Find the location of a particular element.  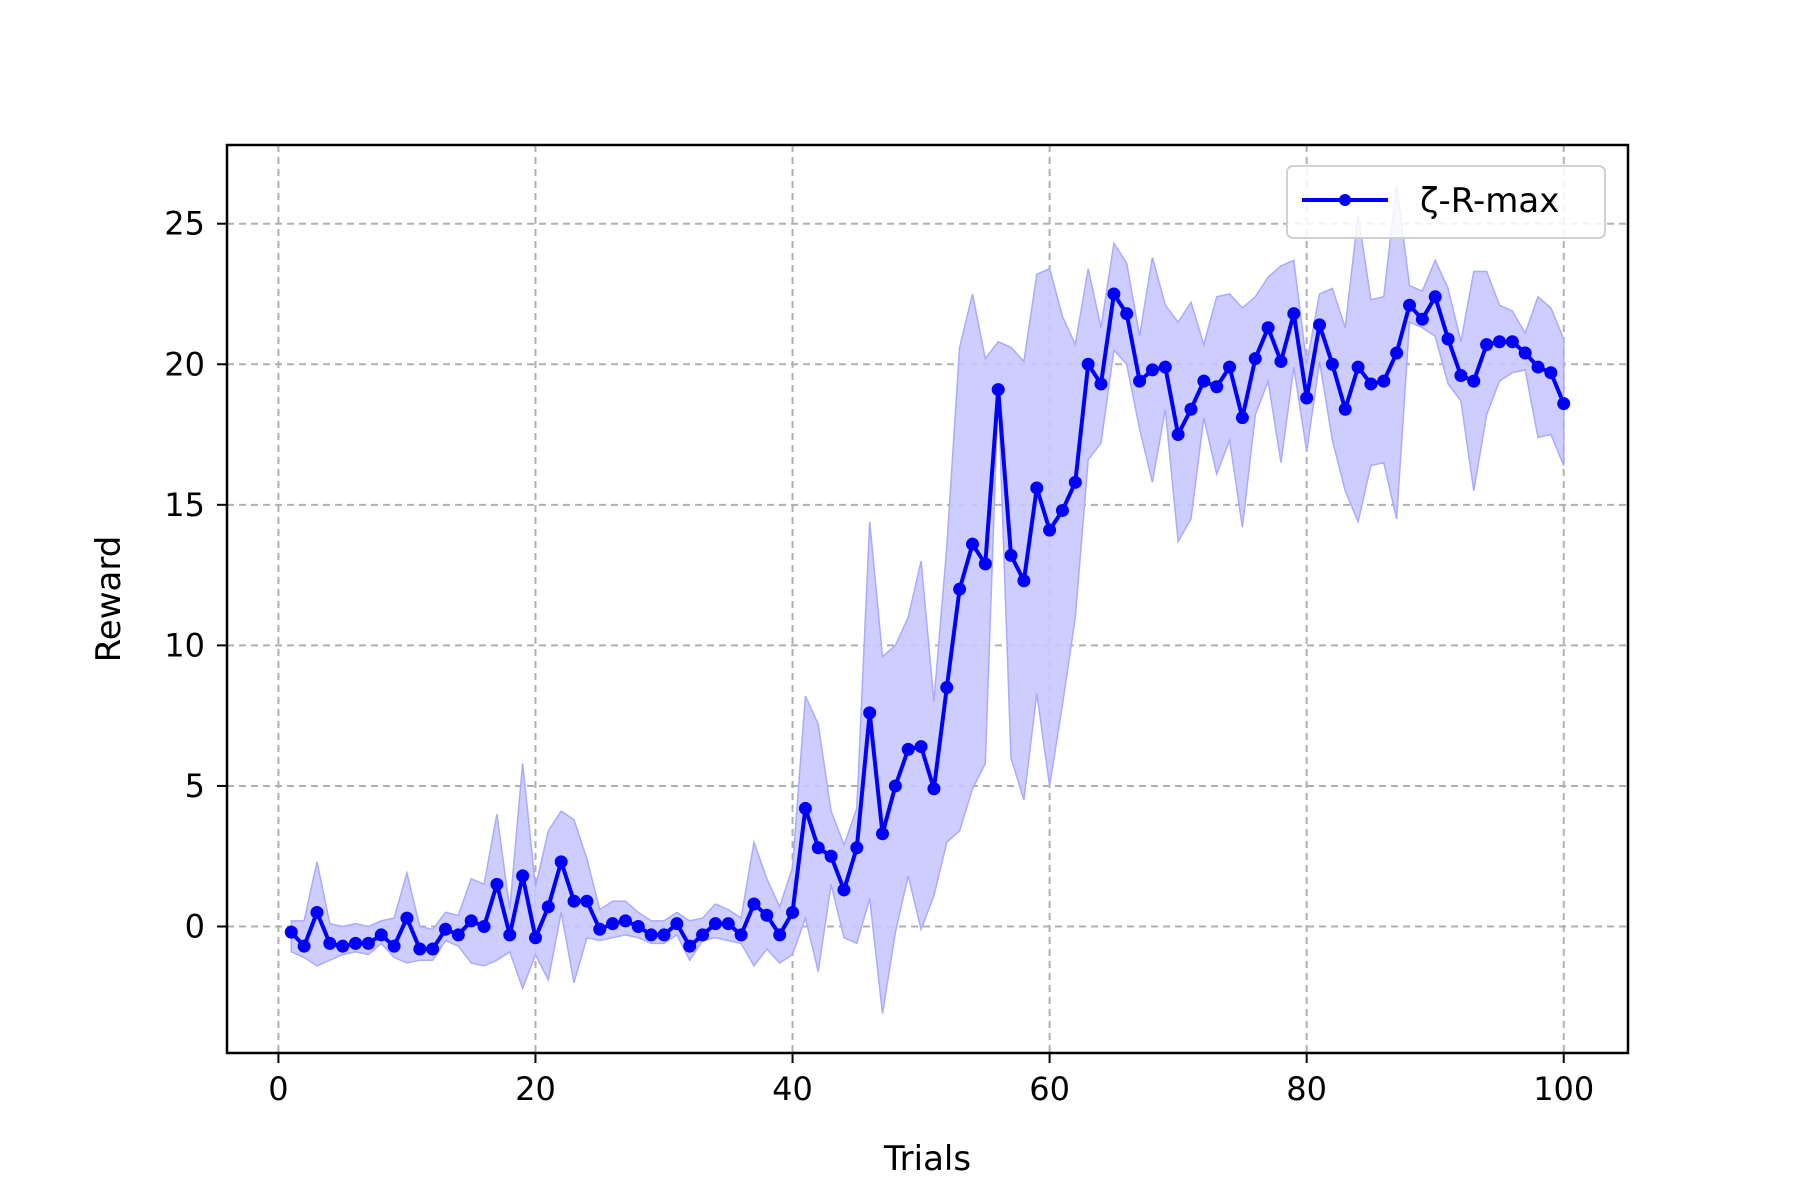

x-tick-label-80: 80 is located at coordinates (1306, 1089).